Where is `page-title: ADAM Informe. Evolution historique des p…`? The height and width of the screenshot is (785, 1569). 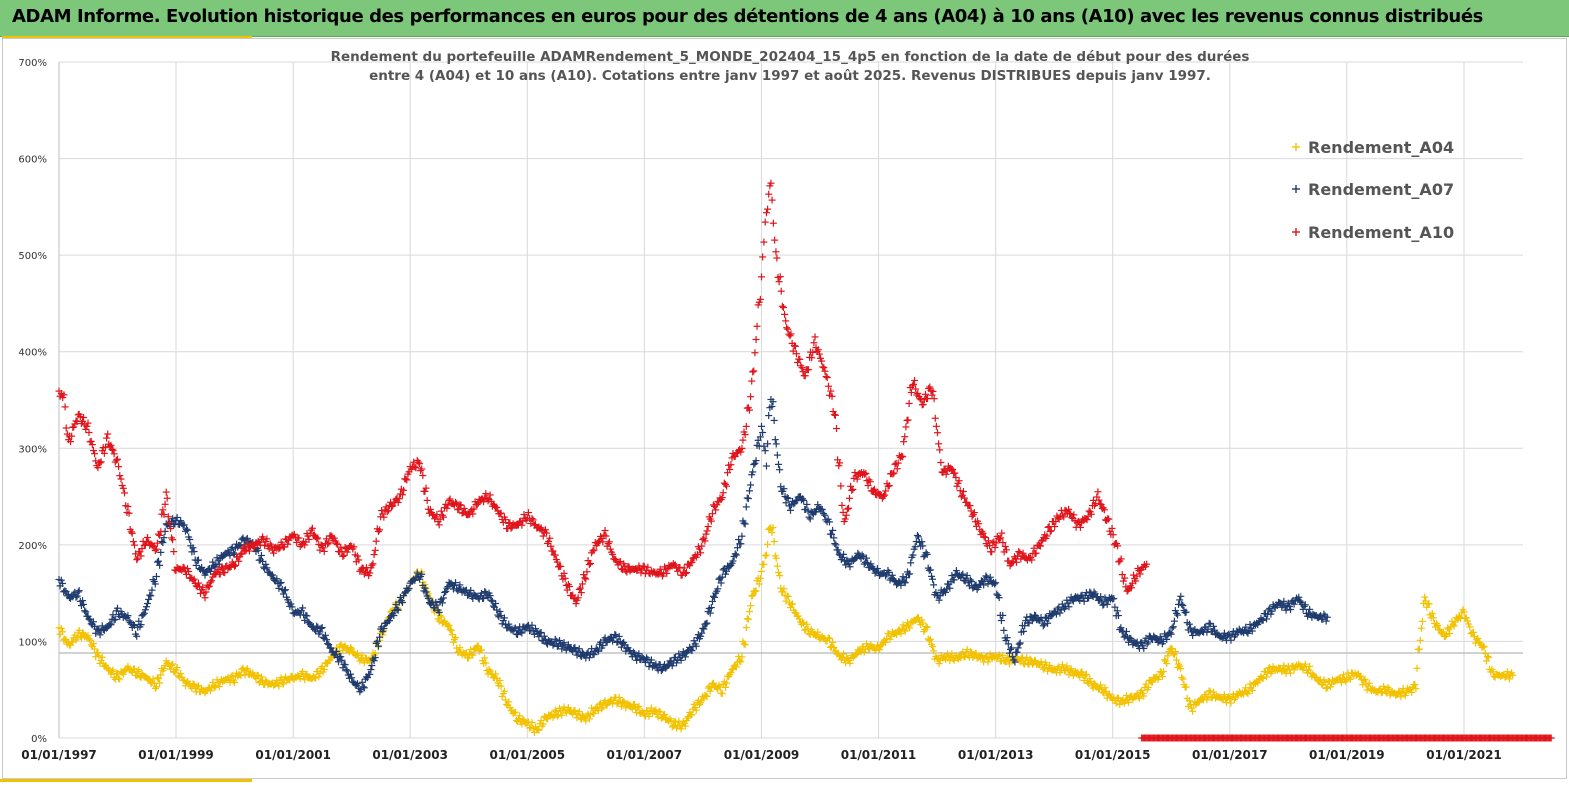
page-title: ADAM Informe. Evolution historique des p… is located at coordinates (747, 16).